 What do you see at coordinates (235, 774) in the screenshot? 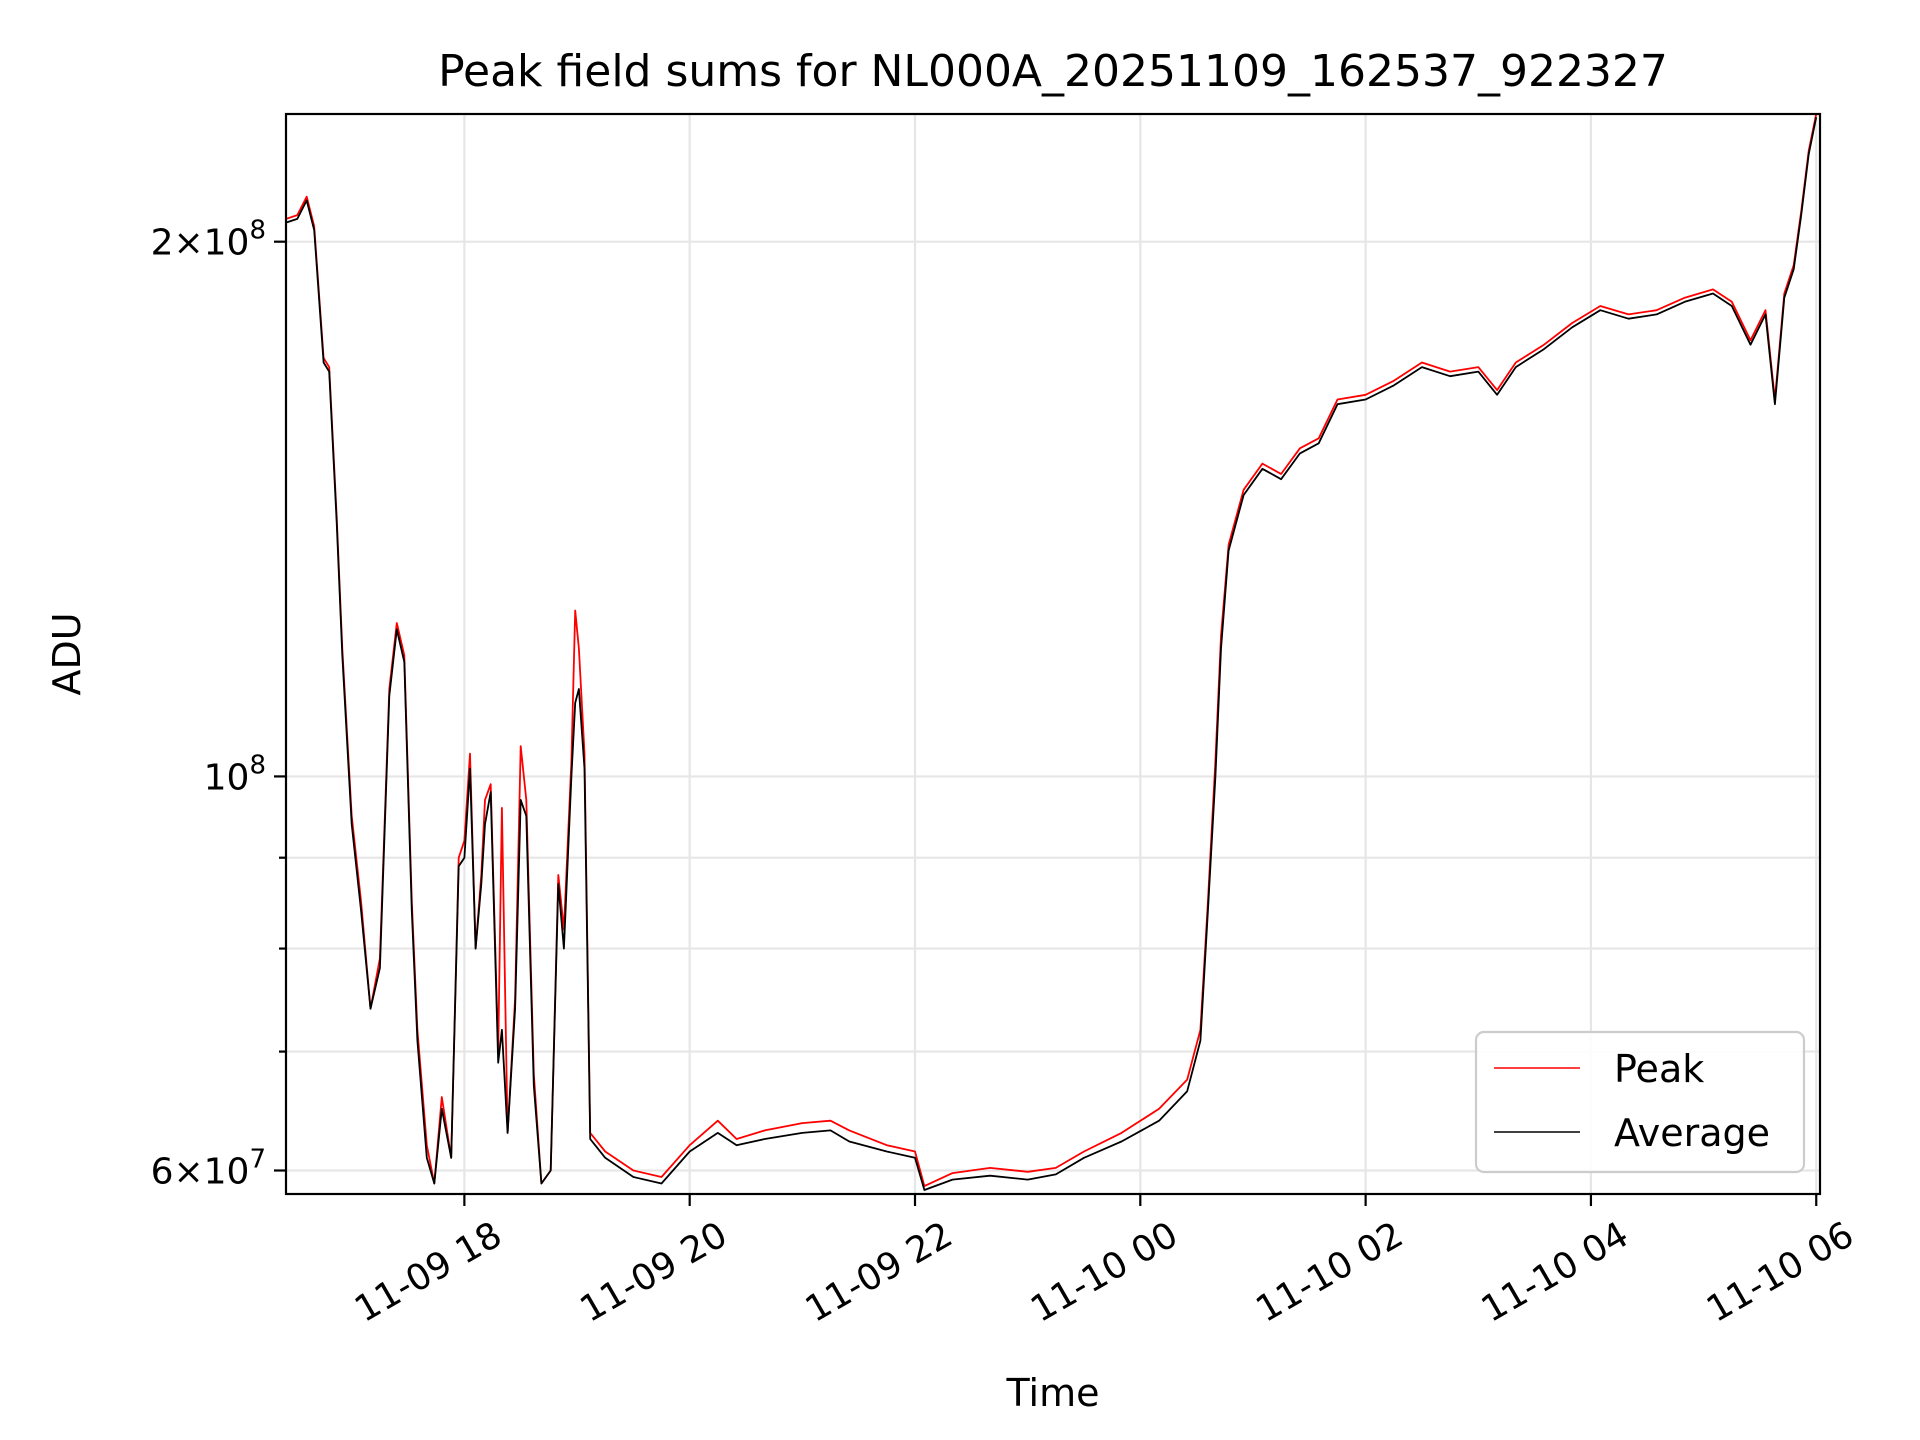
I see `y-tick-label: 108` at bounding box center [235, 774].